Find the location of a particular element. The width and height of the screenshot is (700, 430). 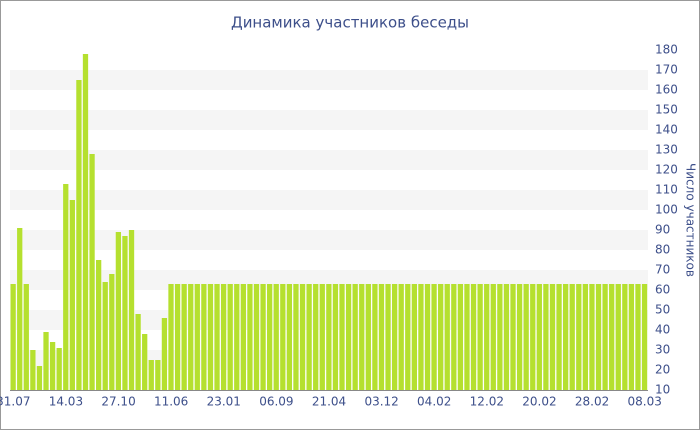

y-tick-label: 50 is located at coordinates (662, 310).